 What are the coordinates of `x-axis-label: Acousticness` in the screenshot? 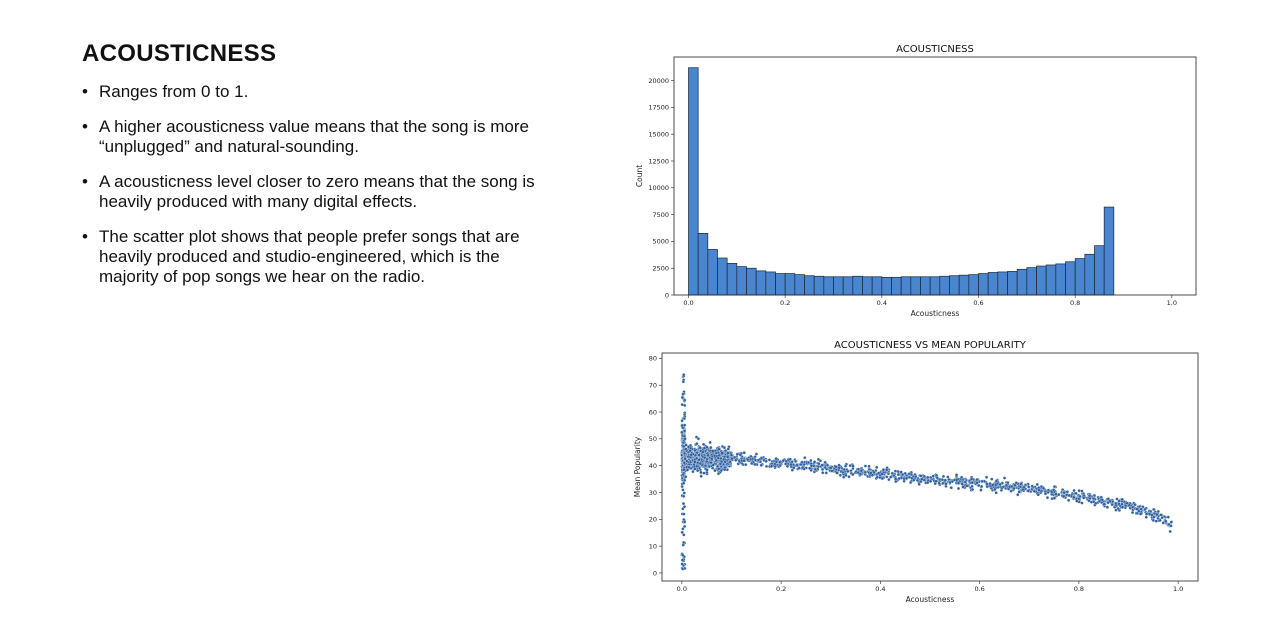 It's located at (930, 599).